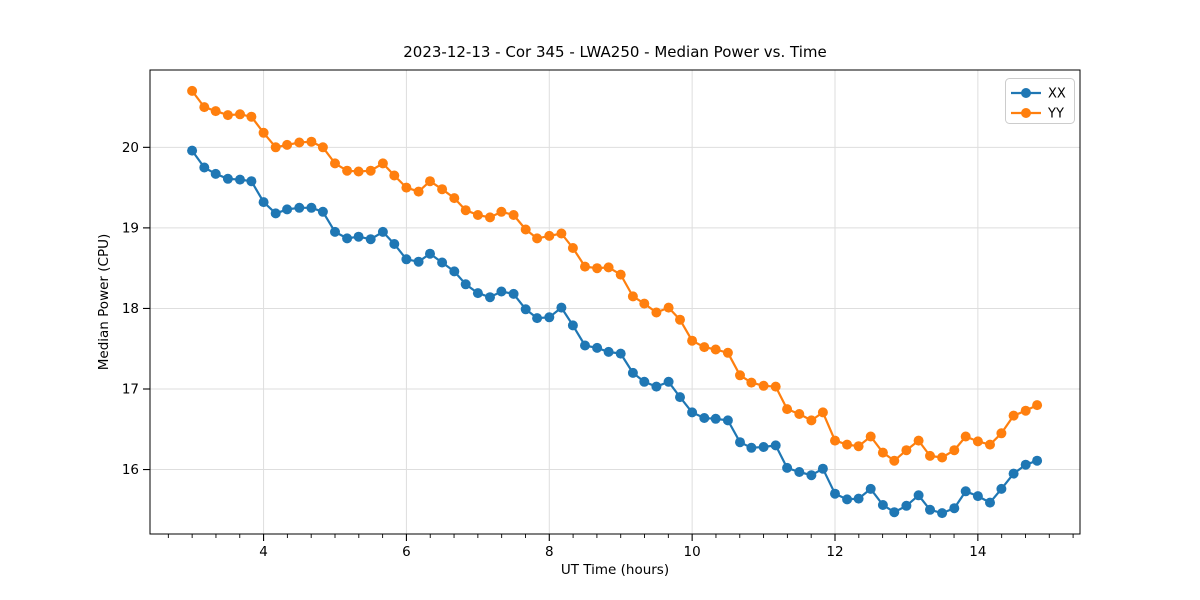 The height and width of the screenshot is (600, 1200). Describe the element at coordinates (130, 148) in the screenshot. I see `y-tick-label: 20` at that location.